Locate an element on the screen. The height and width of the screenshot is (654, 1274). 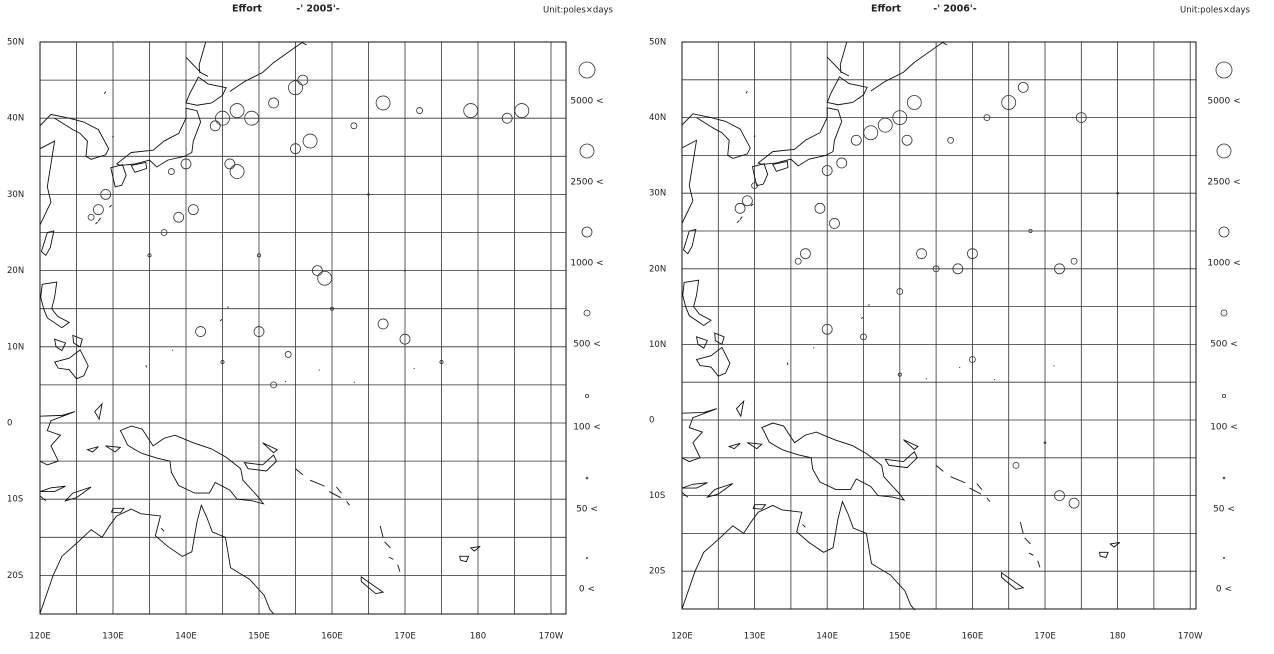
lon-label: 120E is located at coordinates (682, 637).